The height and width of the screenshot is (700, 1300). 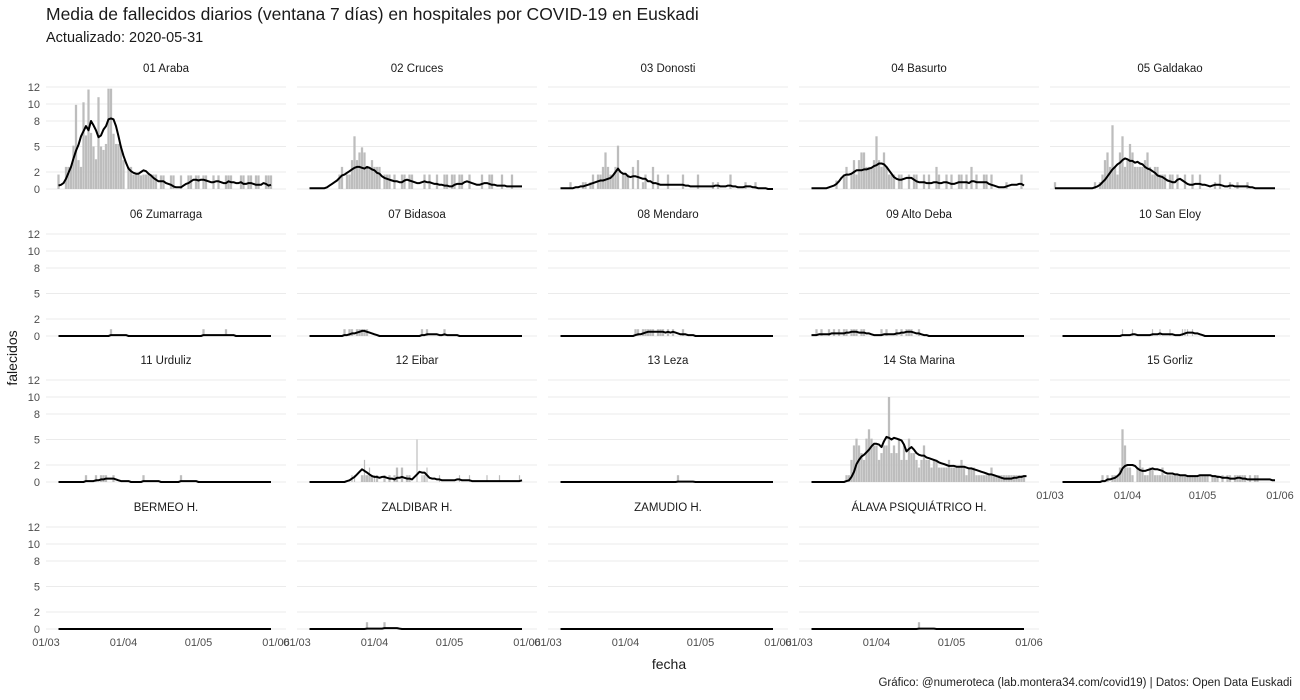 What do you see at coordinates (37, 295) in the screenshot?
I see `y-tick-label: 5` at bounding box center [37, 295].